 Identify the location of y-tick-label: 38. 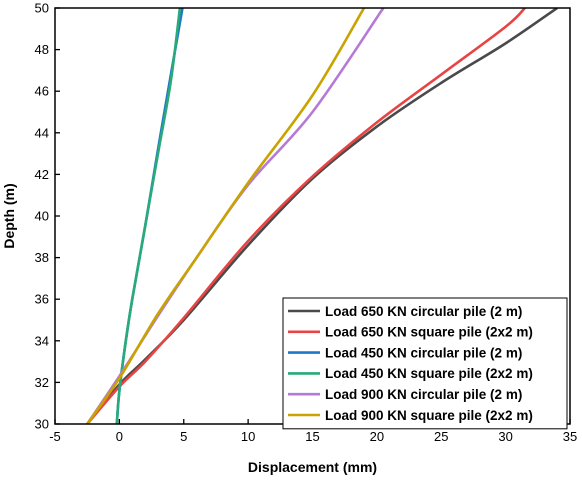
(42, 257).